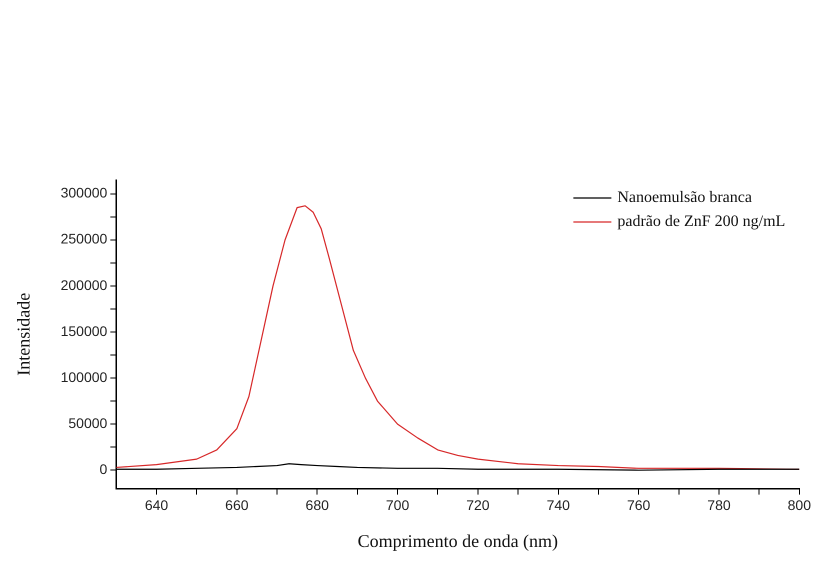  What do you see at coordinates (558, 504) in the screenshot?
I see `x-tick-label: 740` at bounding box center [558, 504].